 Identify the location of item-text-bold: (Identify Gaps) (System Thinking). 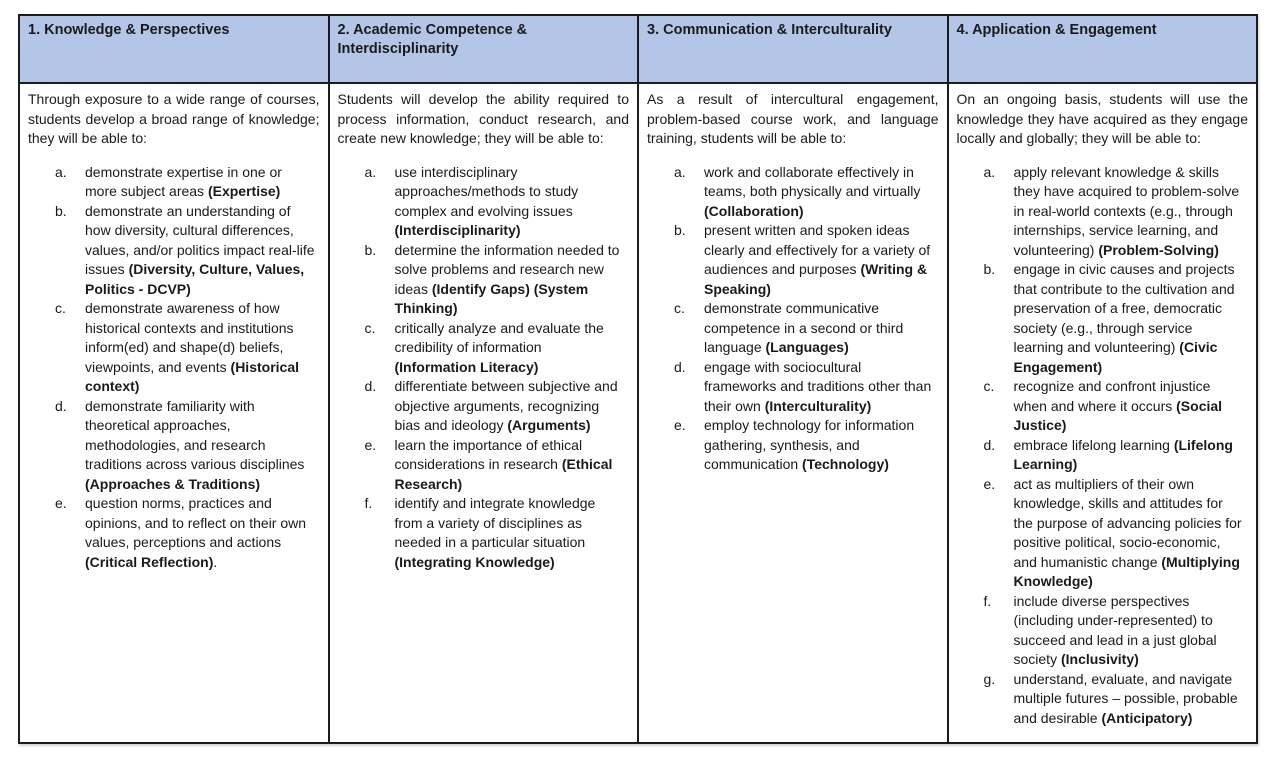
(491, 298).